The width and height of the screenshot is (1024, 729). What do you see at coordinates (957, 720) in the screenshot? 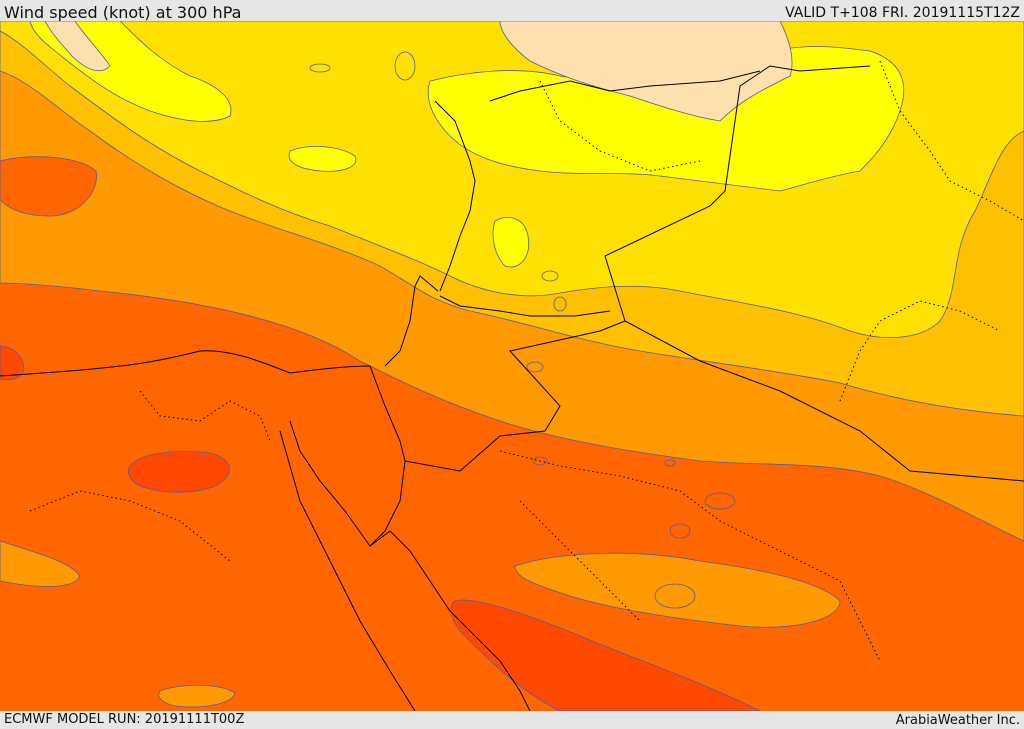
I see `credit-label: ArabiaWeather Inc.` at bounding box center [957, 720].